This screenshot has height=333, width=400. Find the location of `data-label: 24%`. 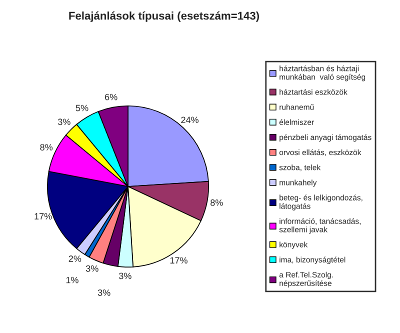

data-label: 24% is located at coordinates (190, 120).